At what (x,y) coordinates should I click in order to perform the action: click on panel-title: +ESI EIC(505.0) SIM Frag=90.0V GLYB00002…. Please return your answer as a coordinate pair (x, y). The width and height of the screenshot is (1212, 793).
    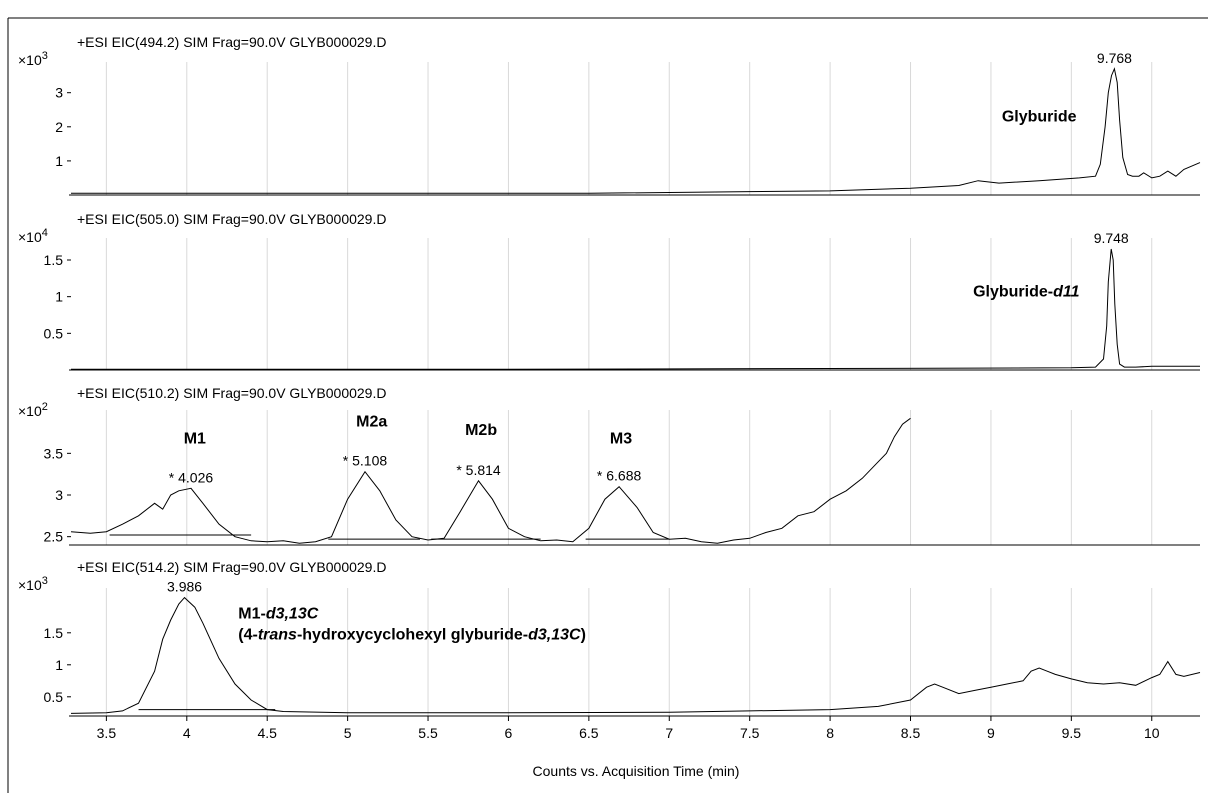
    Looking at the image, I should click on (231, 219).